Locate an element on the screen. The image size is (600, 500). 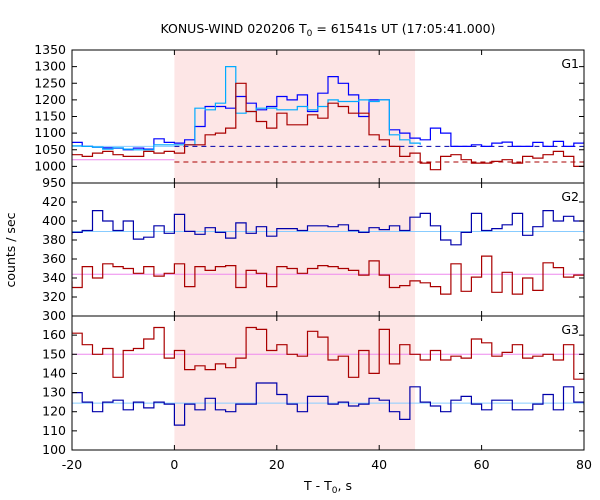
y-tick-label: 380 is located at coordinates (54, 239).